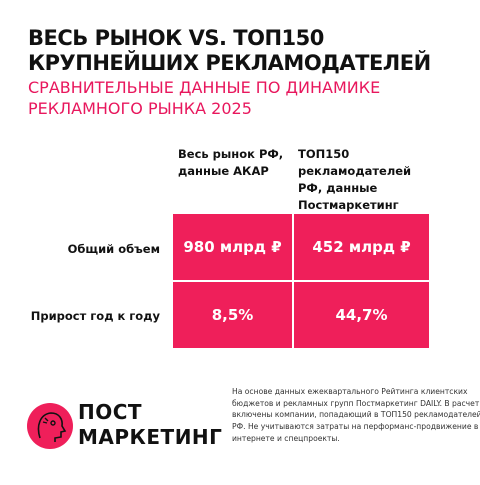  What do you see at coordinates (95, 316) in the screenshot?
I see `row-header: Прирост год к году` at bounding box center [95, 316].